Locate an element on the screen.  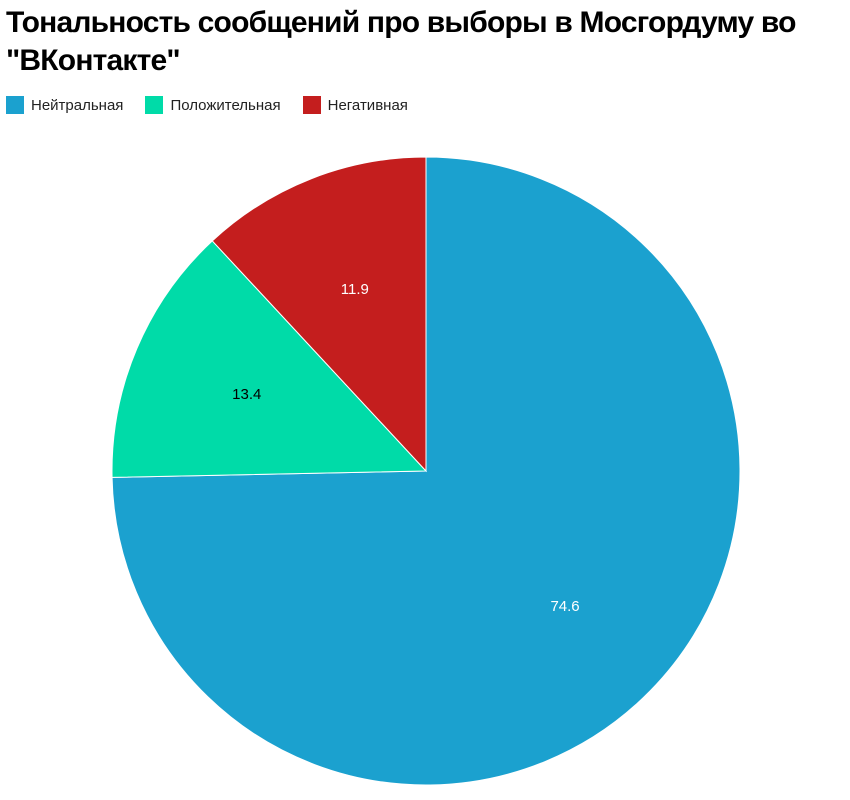
legend: Нейтральная Положительная Негативная is located at coordinates (218, 105).